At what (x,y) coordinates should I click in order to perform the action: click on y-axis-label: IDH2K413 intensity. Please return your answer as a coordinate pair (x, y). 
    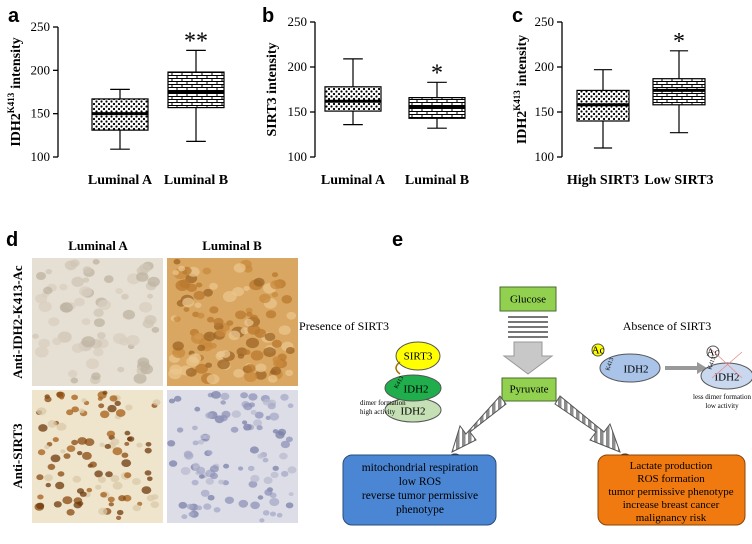
    Looking at the image, I should click on (521, 89).